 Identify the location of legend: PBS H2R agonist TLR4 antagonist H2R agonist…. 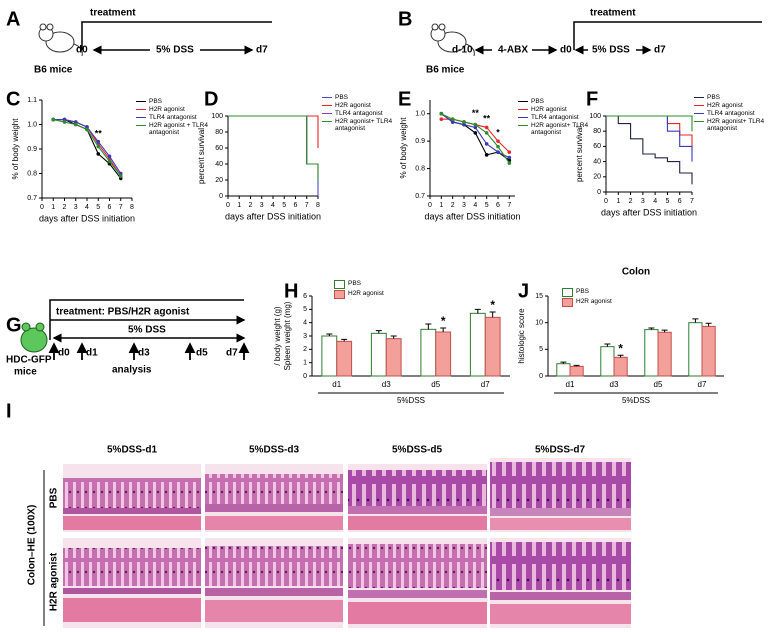
(731, 113).